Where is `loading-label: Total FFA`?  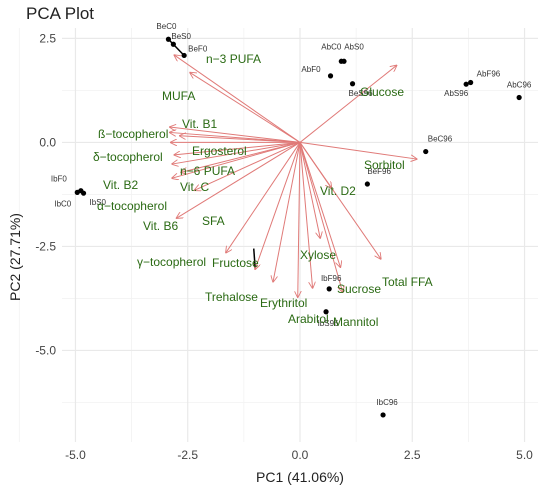 loading-label: Total FFA is located at coordinates (407, 282).